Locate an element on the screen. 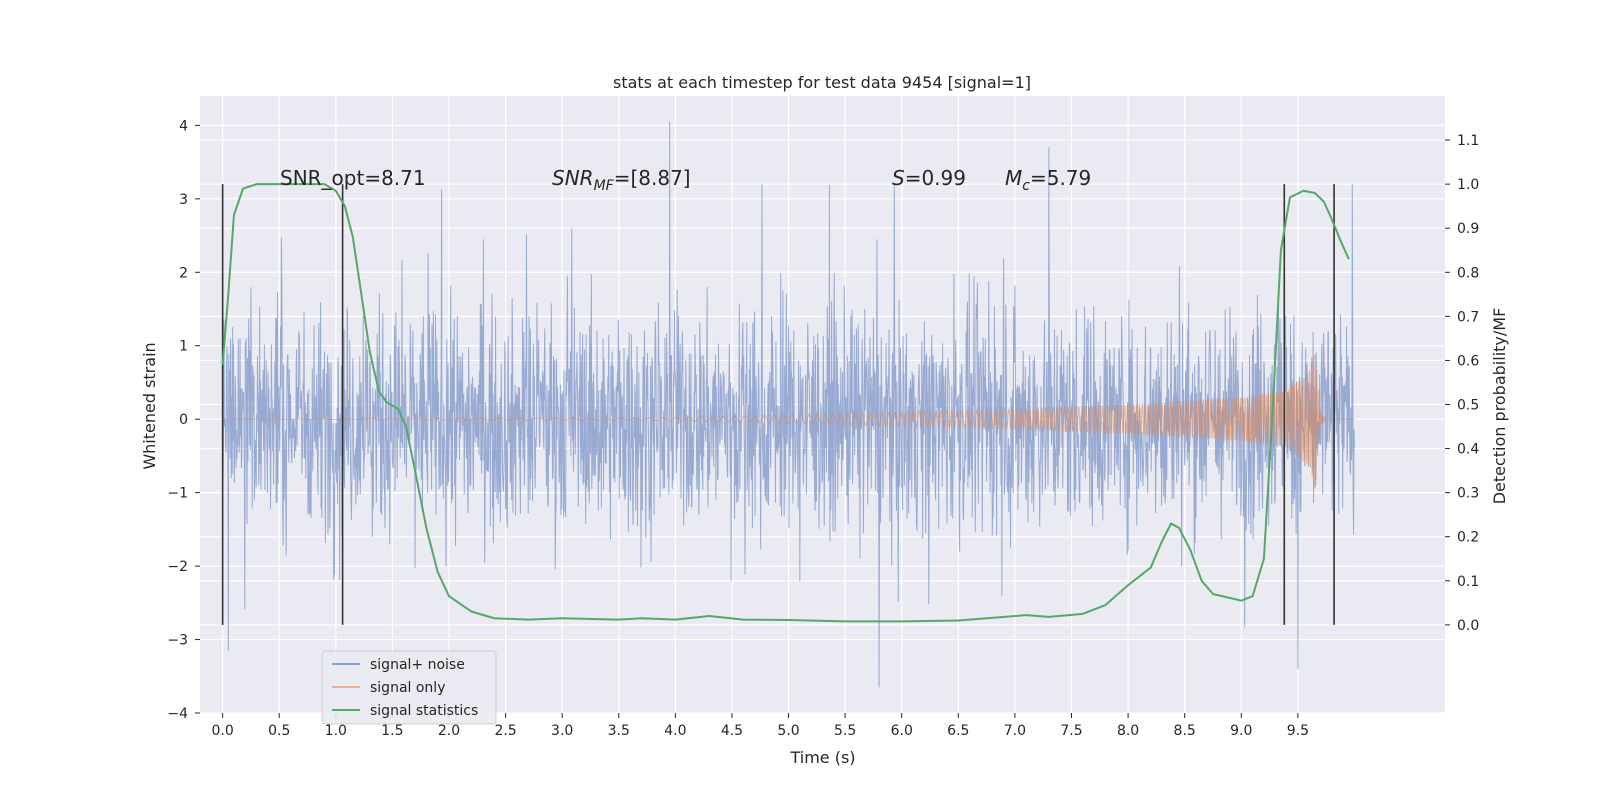  x-tick-label: 2.5 is located at coordinates (505, 731).